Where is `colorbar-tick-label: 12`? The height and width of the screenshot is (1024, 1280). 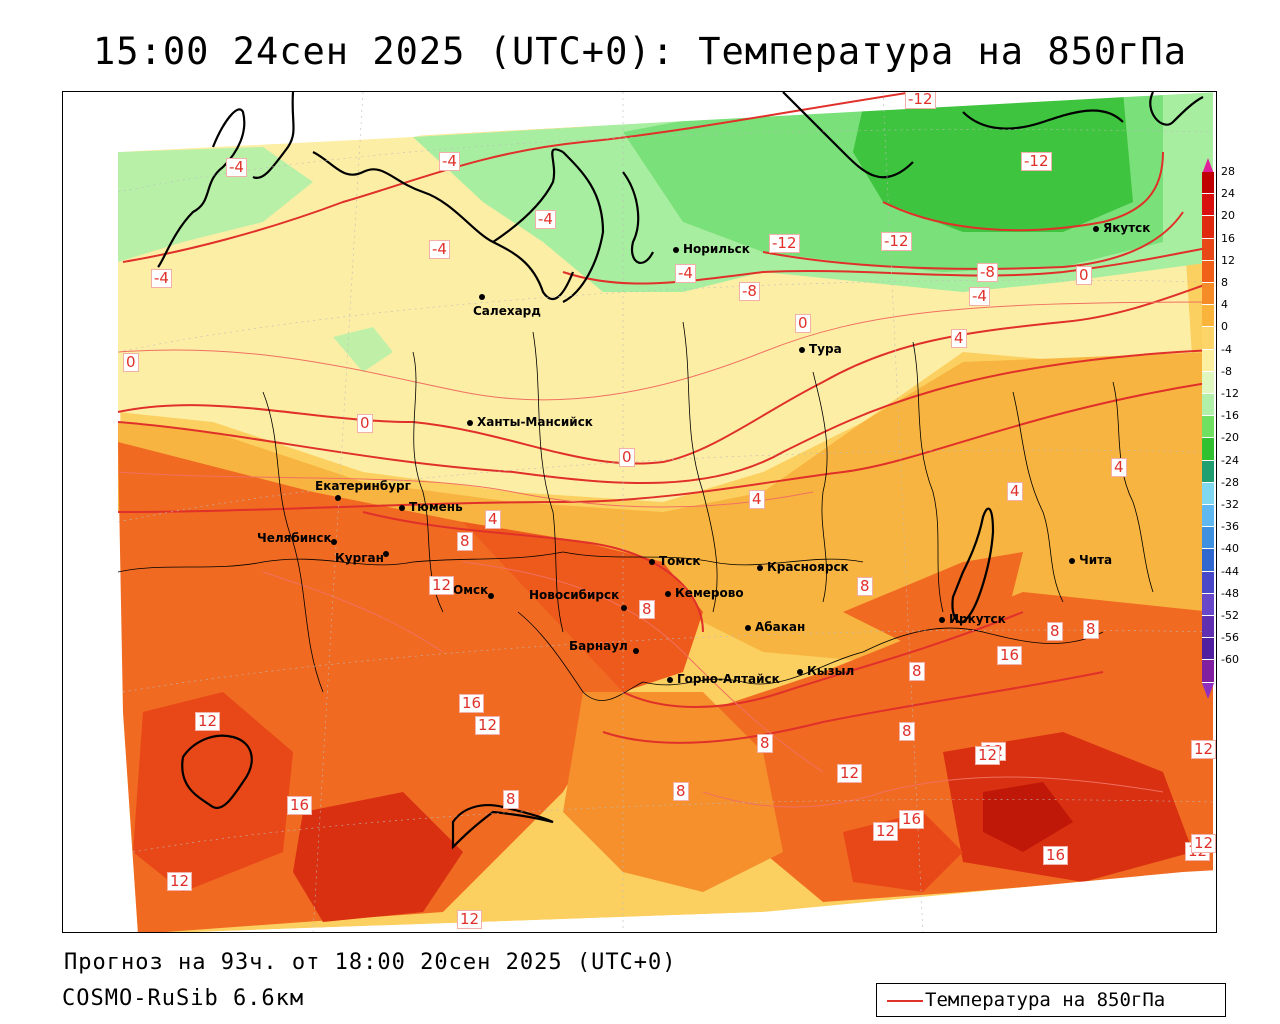 colorbar-tick-label: 12 is located at coordinates (1228, 260).